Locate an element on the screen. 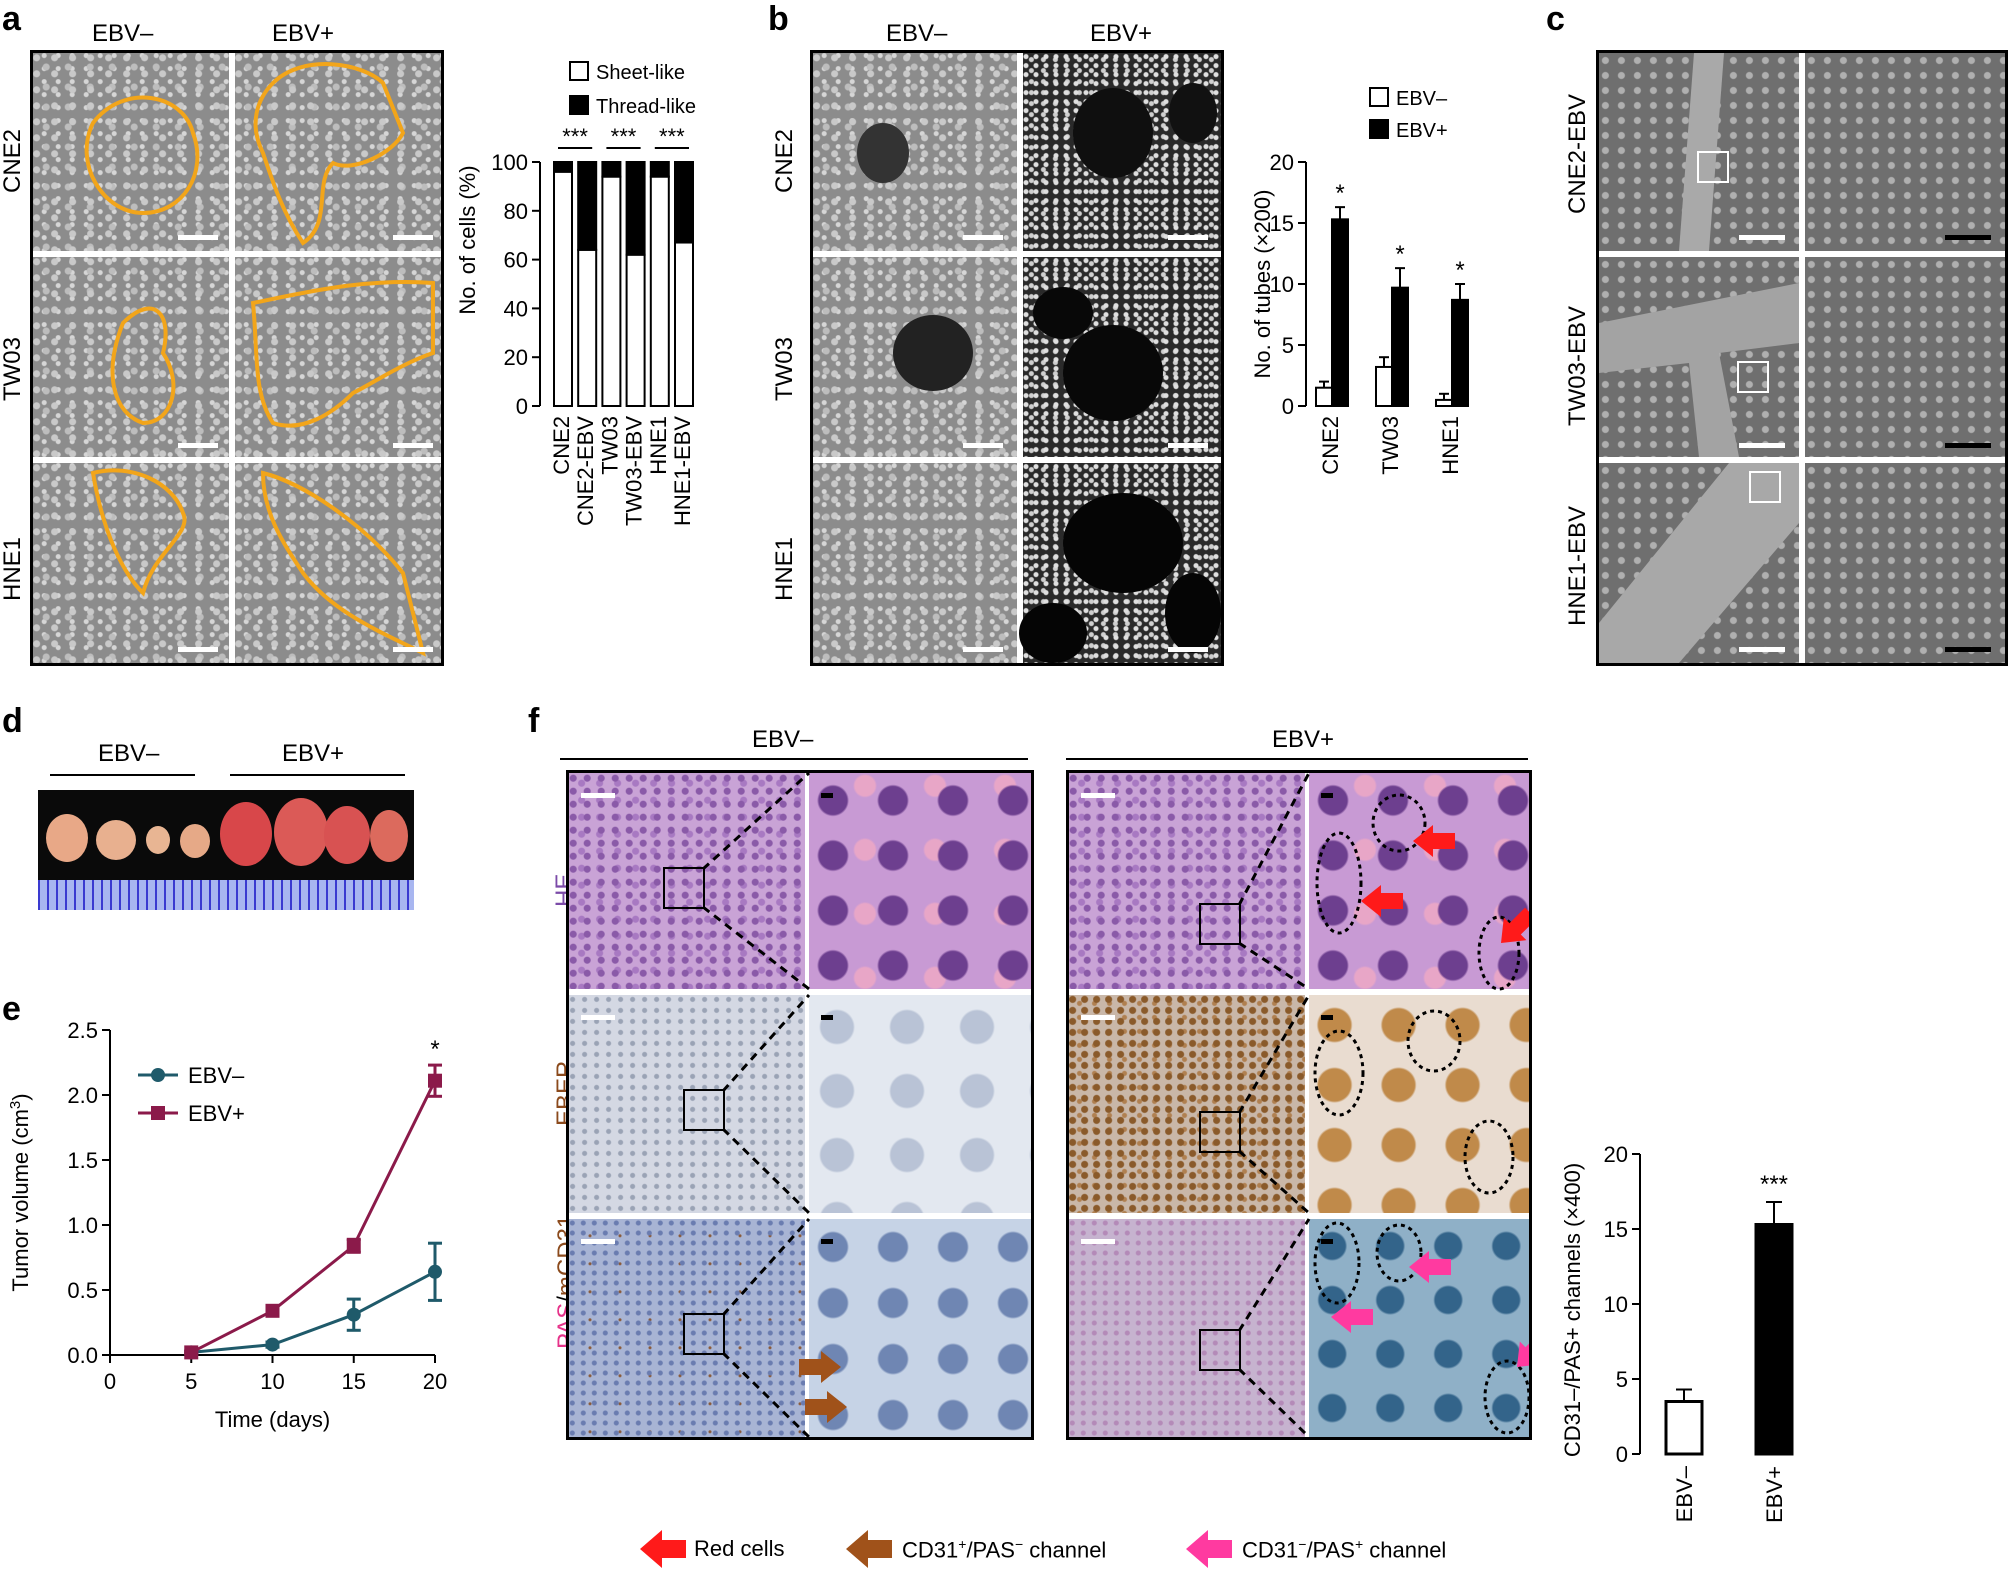 The height and width of the screenshot is (1572, 2009). b-sig-annotation: * is located at coordinates (1459, 270).